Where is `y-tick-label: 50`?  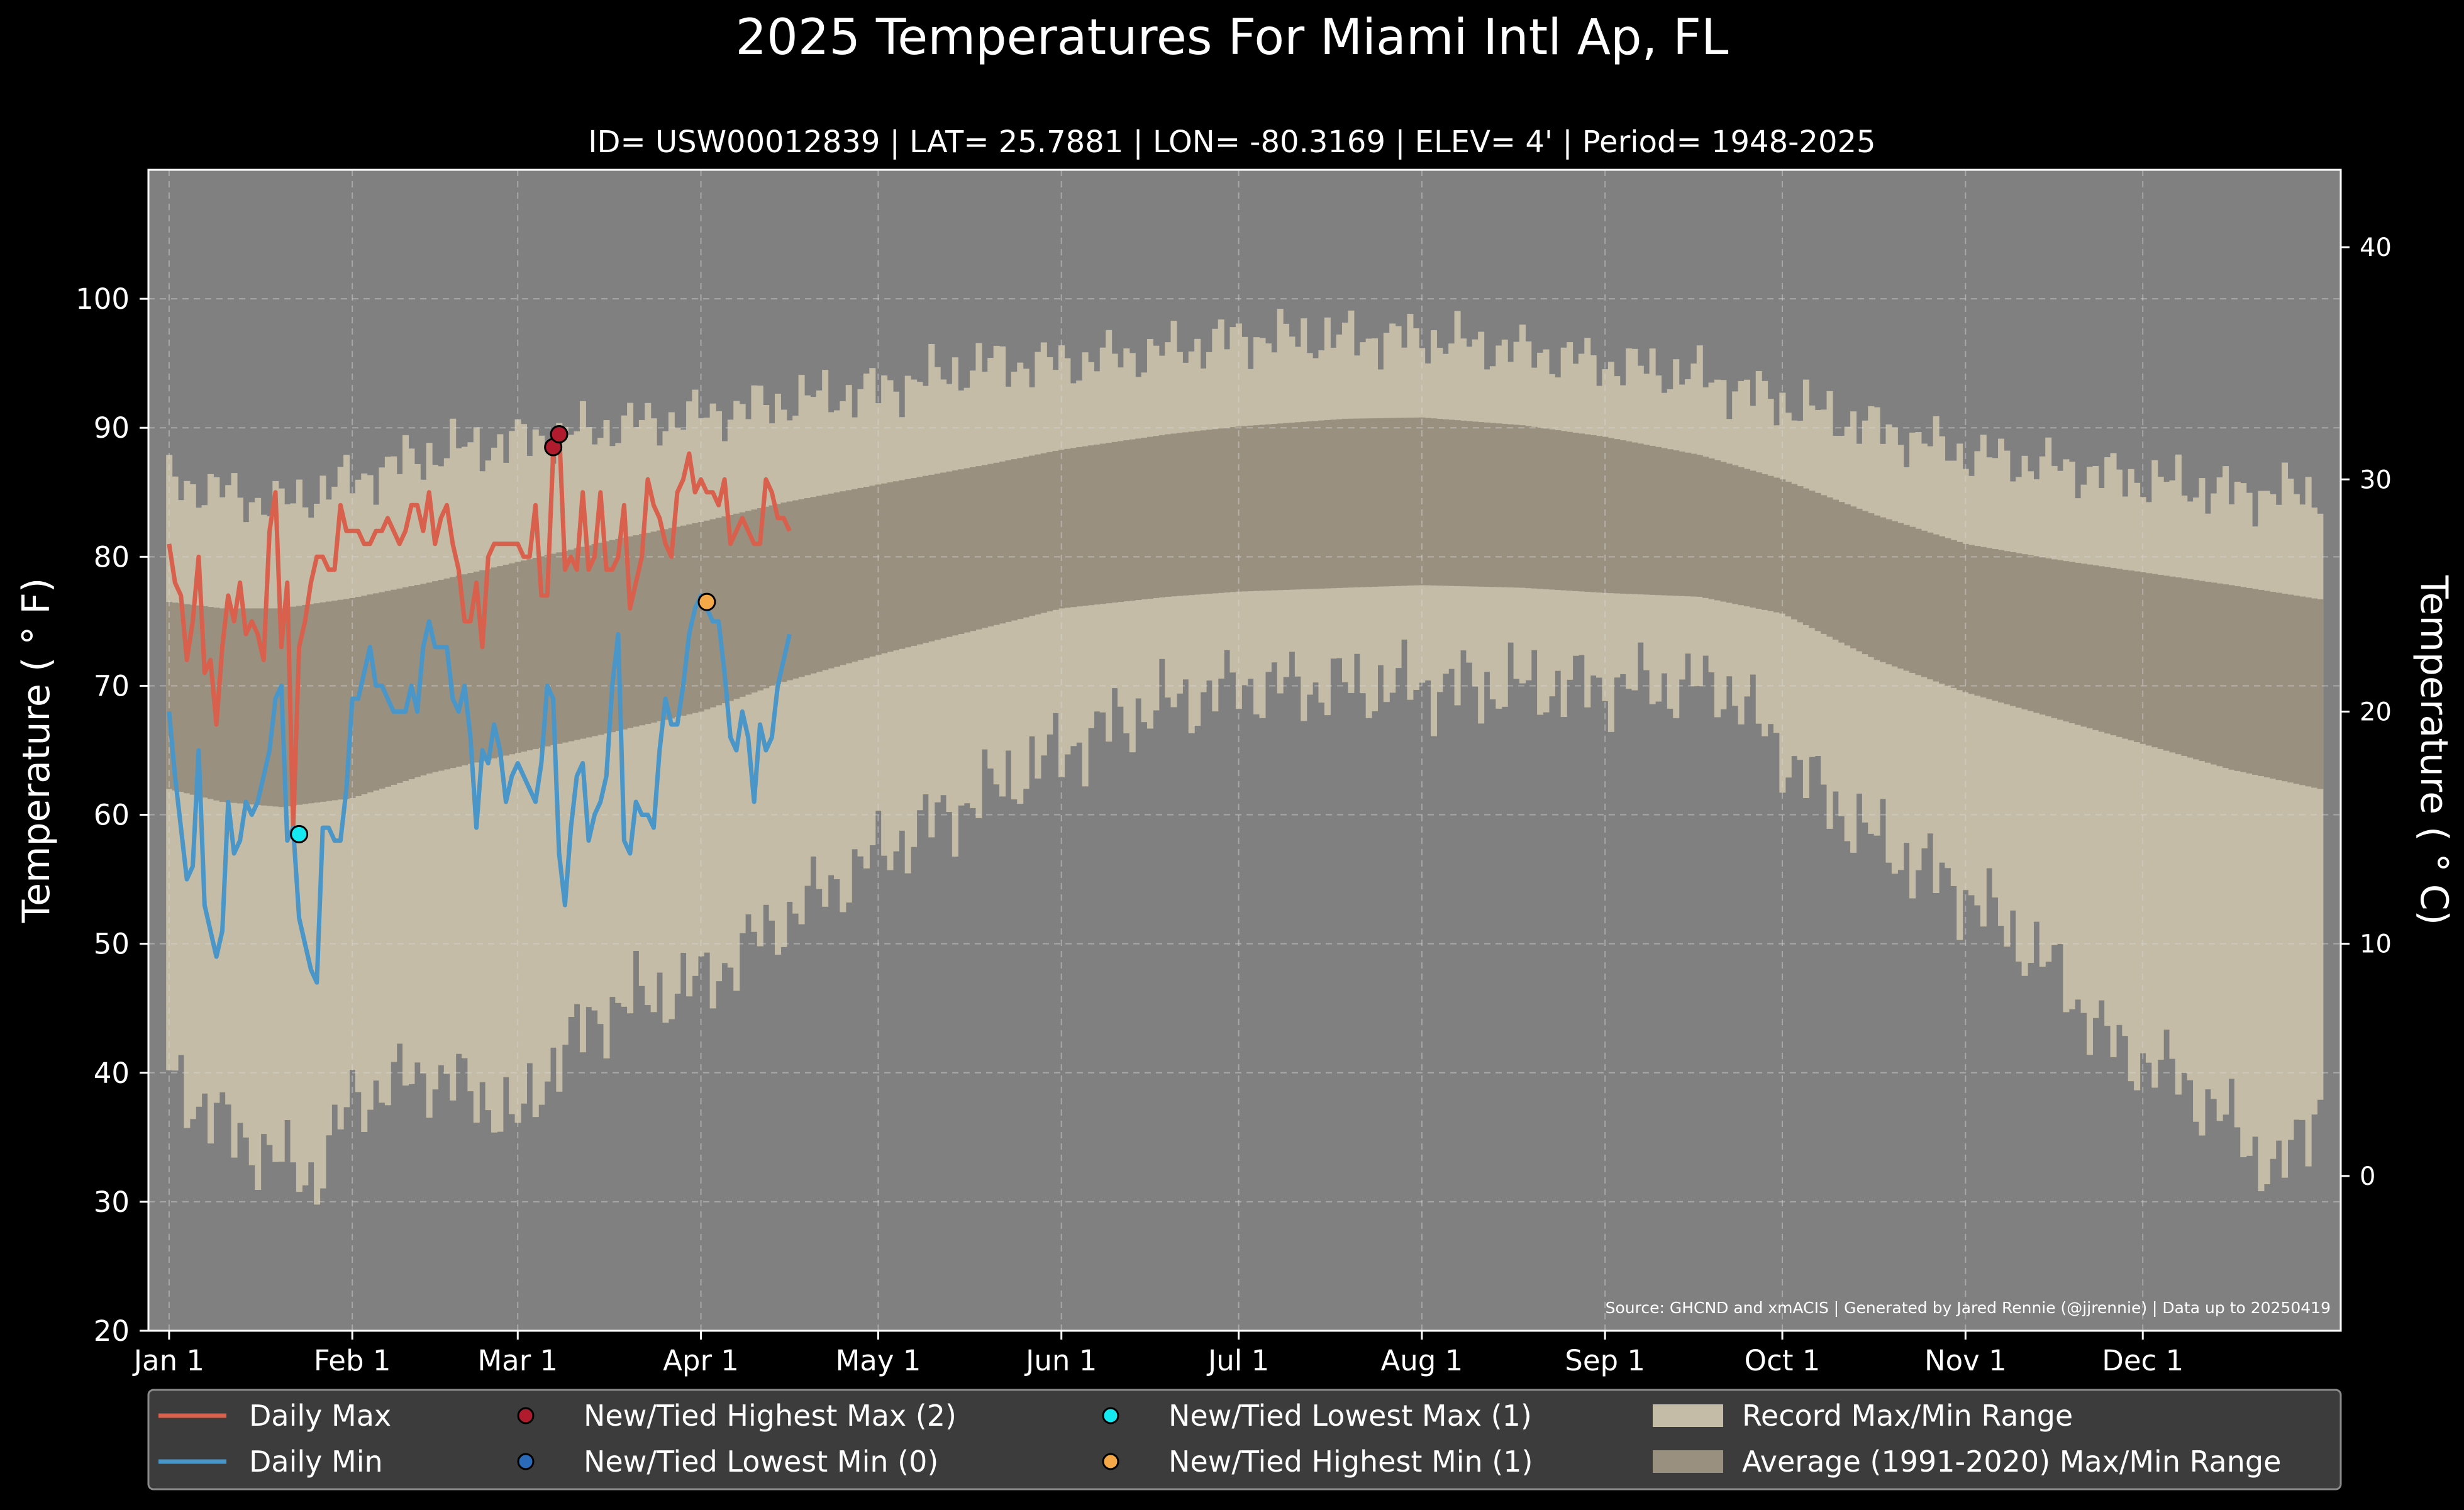
y-tick-label: 50 is located at coordinates (112, 944).